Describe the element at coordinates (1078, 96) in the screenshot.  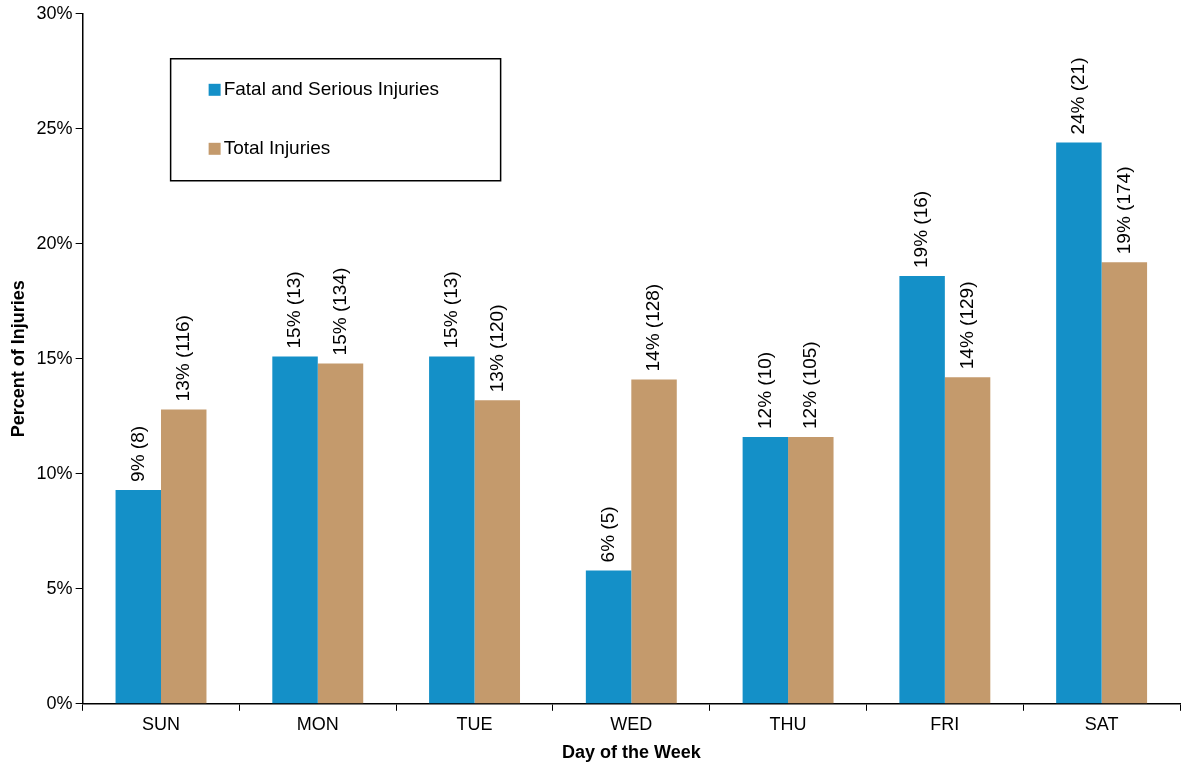
I see `data-label: 24% (21)` at that location.